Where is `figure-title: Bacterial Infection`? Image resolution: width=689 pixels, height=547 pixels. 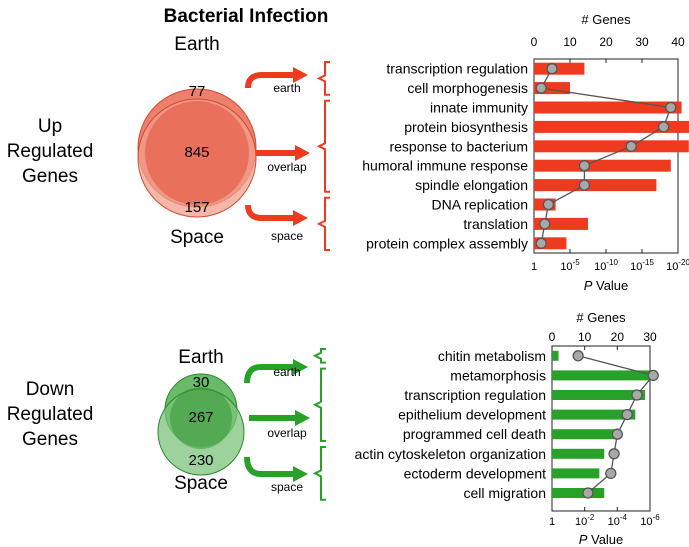 figure-title: Bacterial Infection is located at coordinates (246, 16).